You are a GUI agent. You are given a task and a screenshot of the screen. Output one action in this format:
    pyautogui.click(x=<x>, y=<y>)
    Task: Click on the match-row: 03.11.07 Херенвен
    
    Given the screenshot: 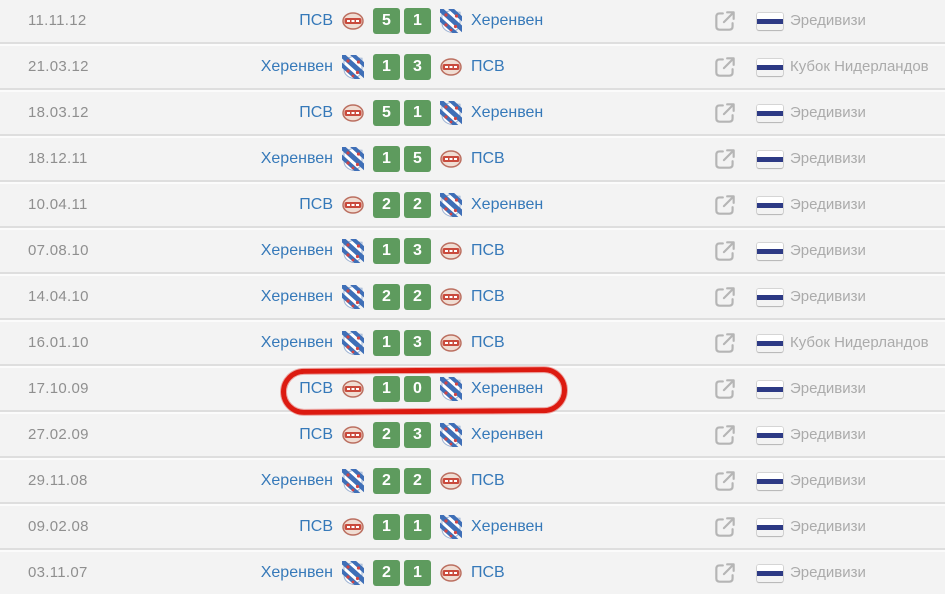 What is the action you would take?
    pyautogui.click(x=472, y=573)
    